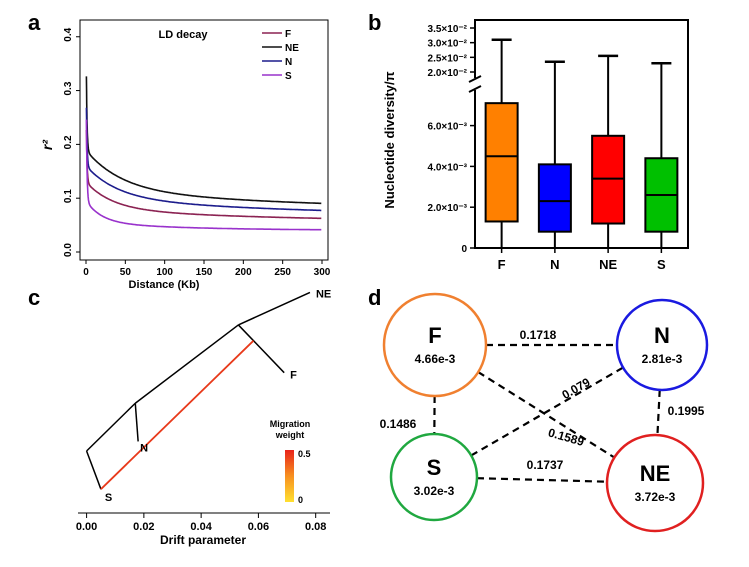 The height and width of the screenshot is (567, 749). I want to click on panel-letter-d: d, so click(374, 297).